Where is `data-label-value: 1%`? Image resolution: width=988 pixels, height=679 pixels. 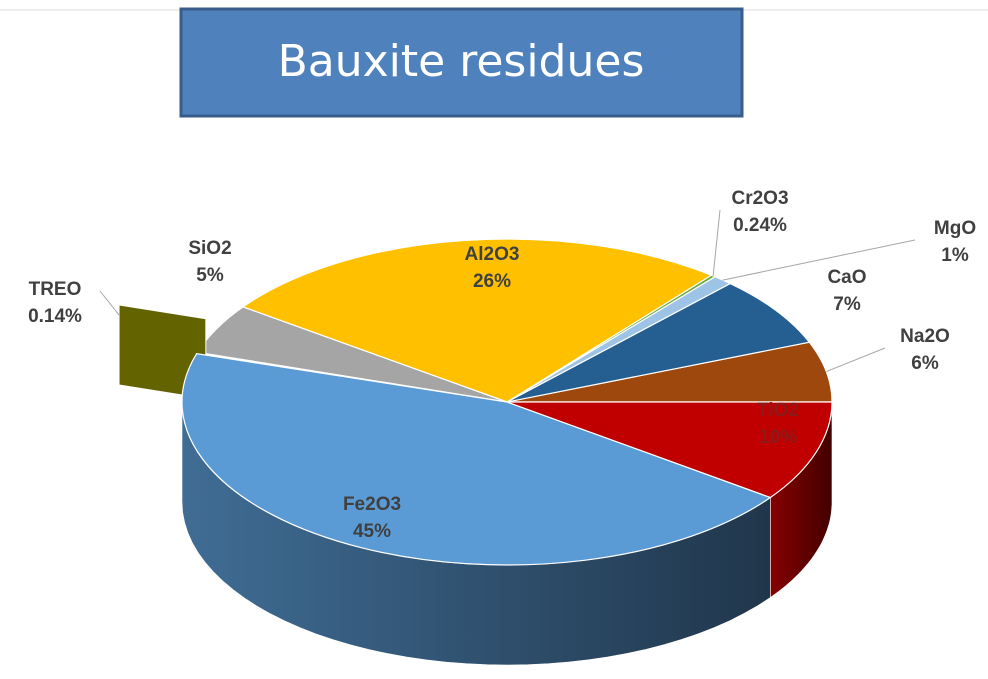
data-label-value: 1% is located at coordinates (955, 255).